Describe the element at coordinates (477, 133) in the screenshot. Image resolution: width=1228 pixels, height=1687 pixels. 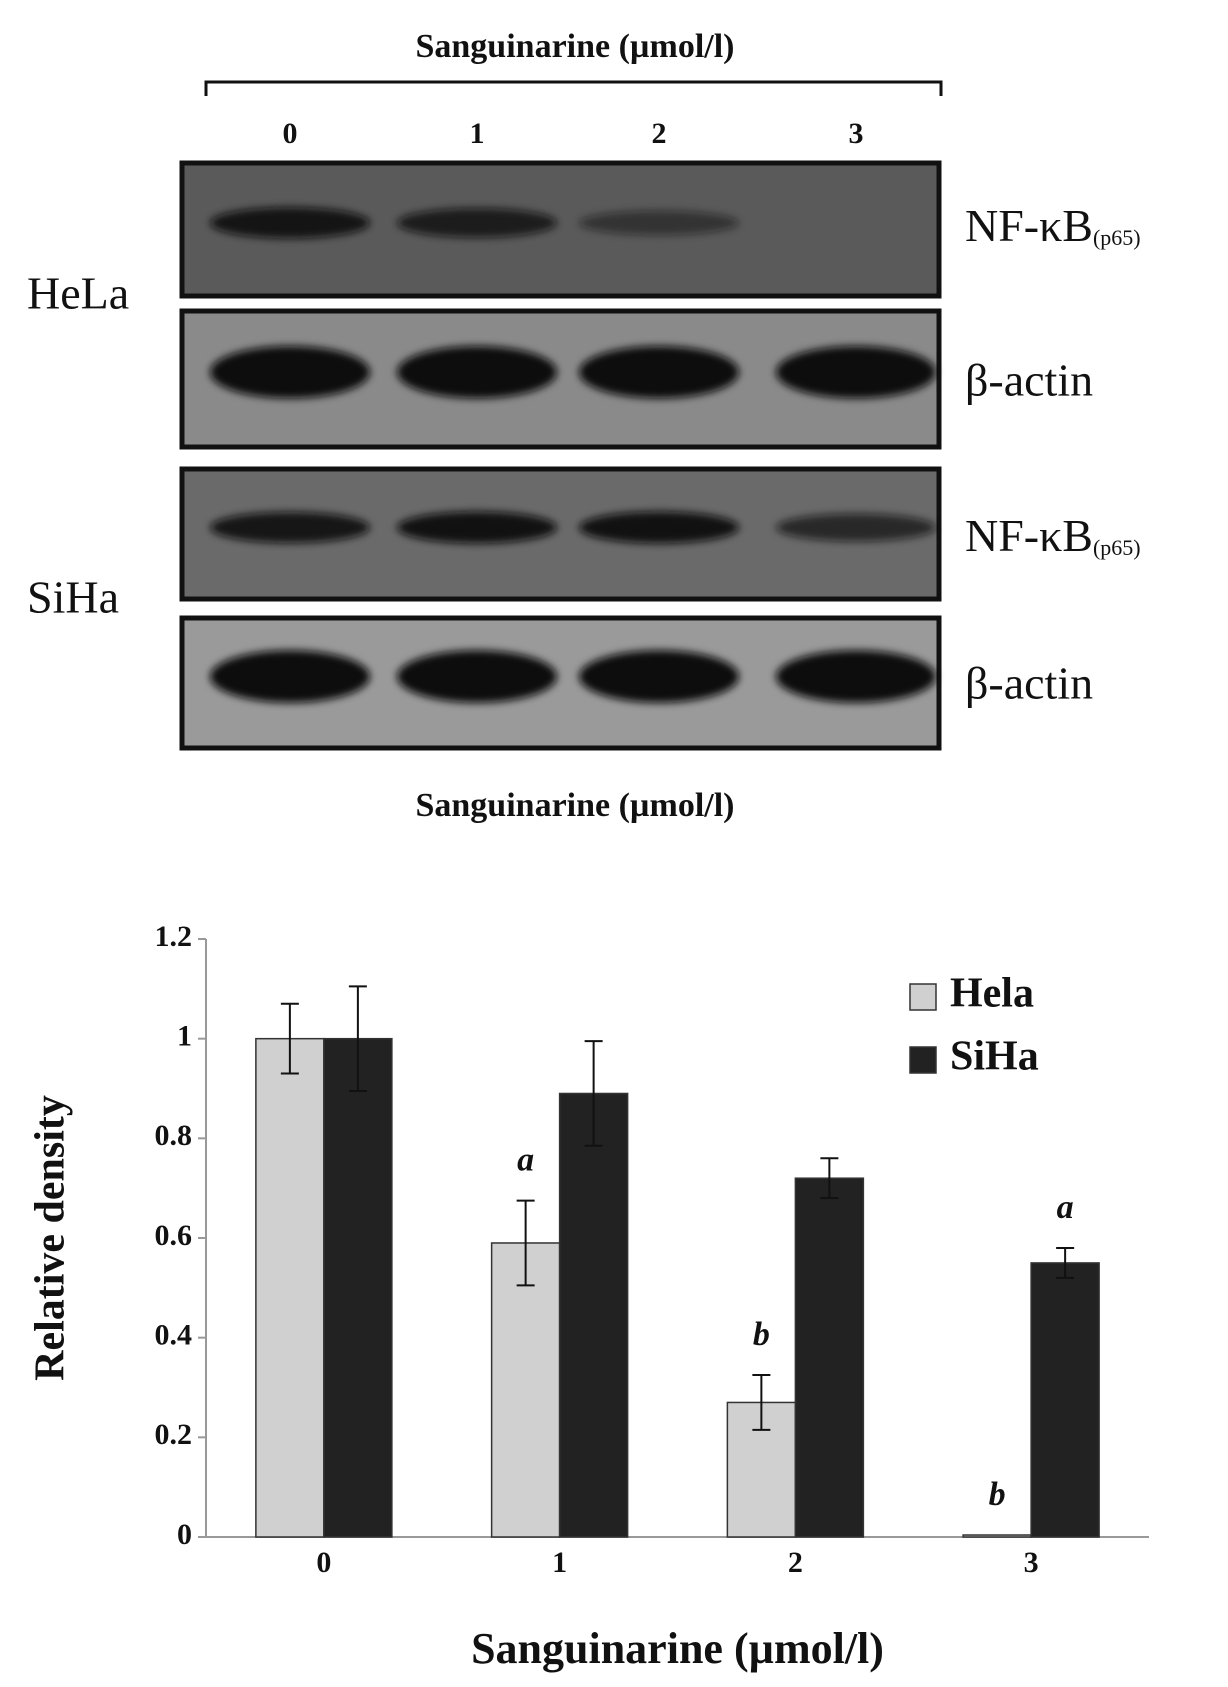
I see `lane-label: 1` at that location.